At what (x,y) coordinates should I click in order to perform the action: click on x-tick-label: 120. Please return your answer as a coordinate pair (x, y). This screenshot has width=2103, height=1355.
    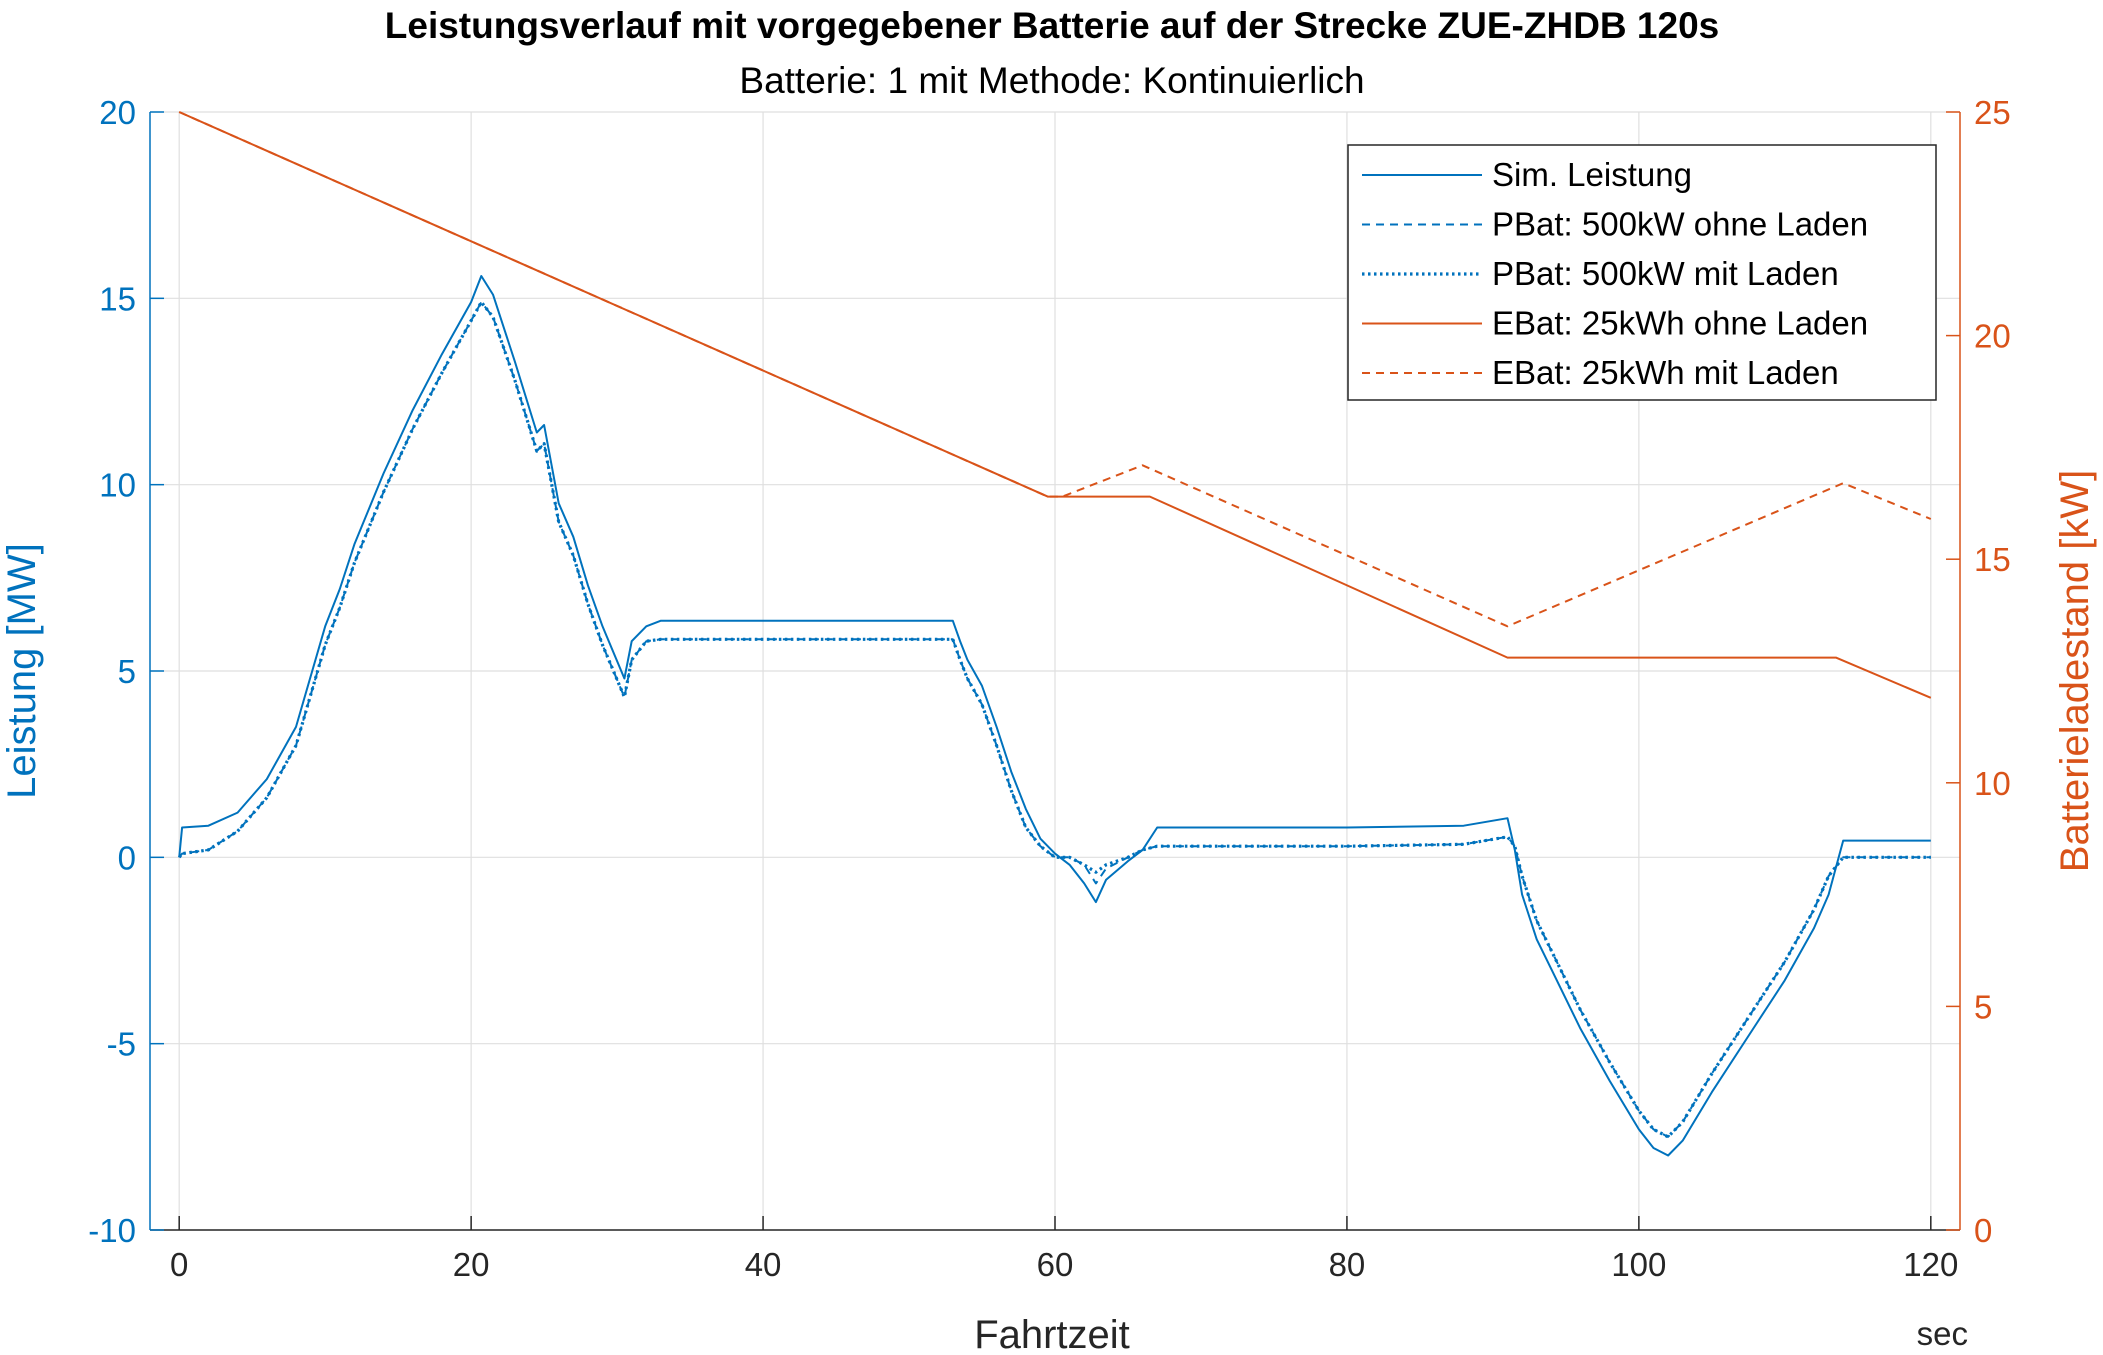
    Looking at the image, I should click on (1930, 1264).